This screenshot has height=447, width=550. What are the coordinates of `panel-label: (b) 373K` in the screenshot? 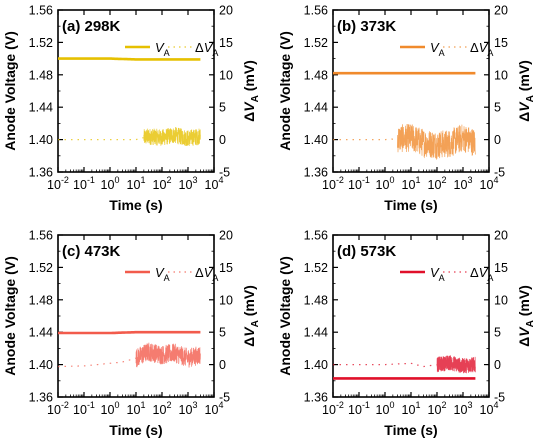 It's located at (366, 26).